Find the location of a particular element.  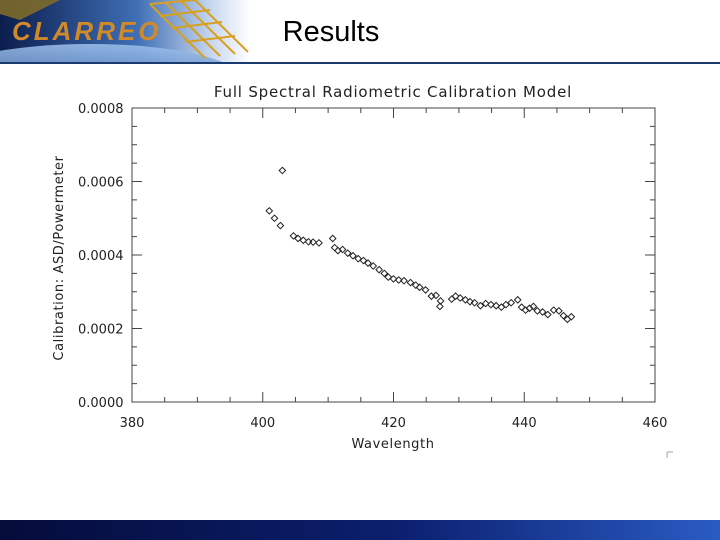

y-tick-label: 0.0004 is located at coordinates (101, 256).